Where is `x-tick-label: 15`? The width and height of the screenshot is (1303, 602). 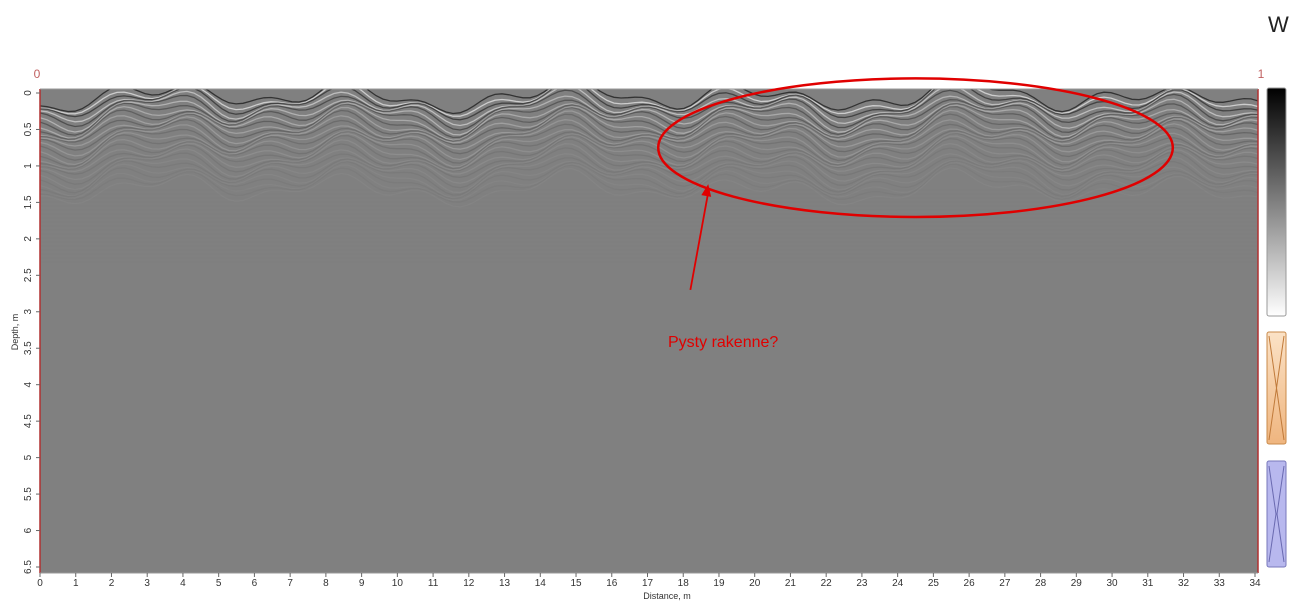
x-tick-label: 15 is located at coordinates (576, 583).